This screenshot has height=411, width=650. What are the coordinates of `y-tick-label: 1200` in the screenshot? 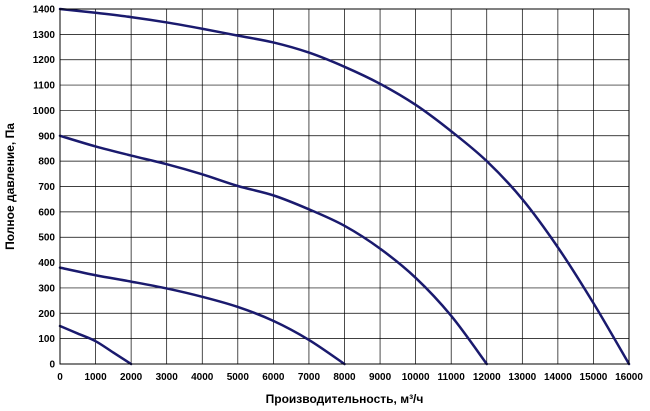 It's located at (44, 60).